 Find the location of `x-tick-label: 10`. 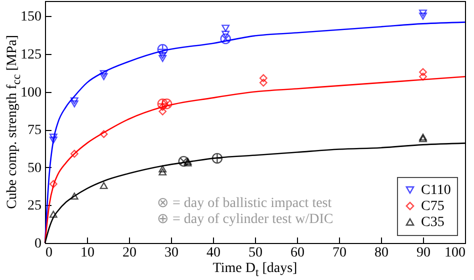

x-tick-label: 10 is located at coordinates (87, 253).